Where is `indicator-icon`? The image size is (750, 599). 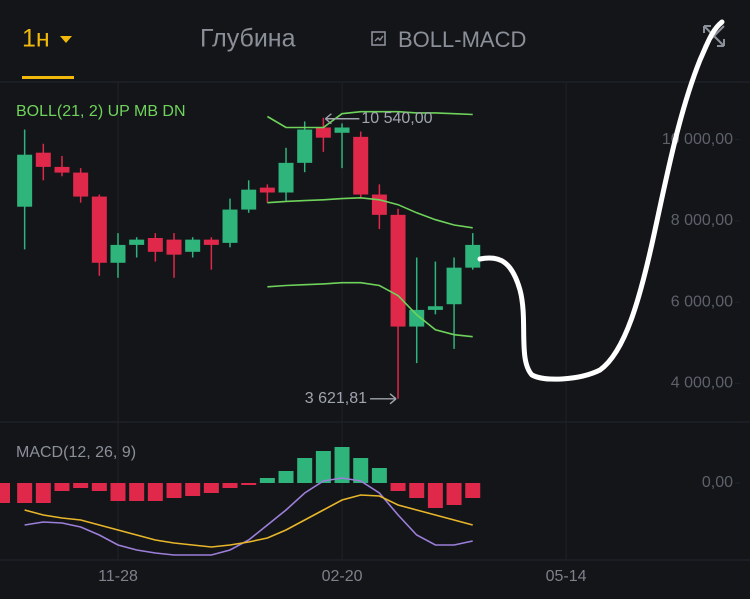 indicator-icon is located at coordinates (378, 38).